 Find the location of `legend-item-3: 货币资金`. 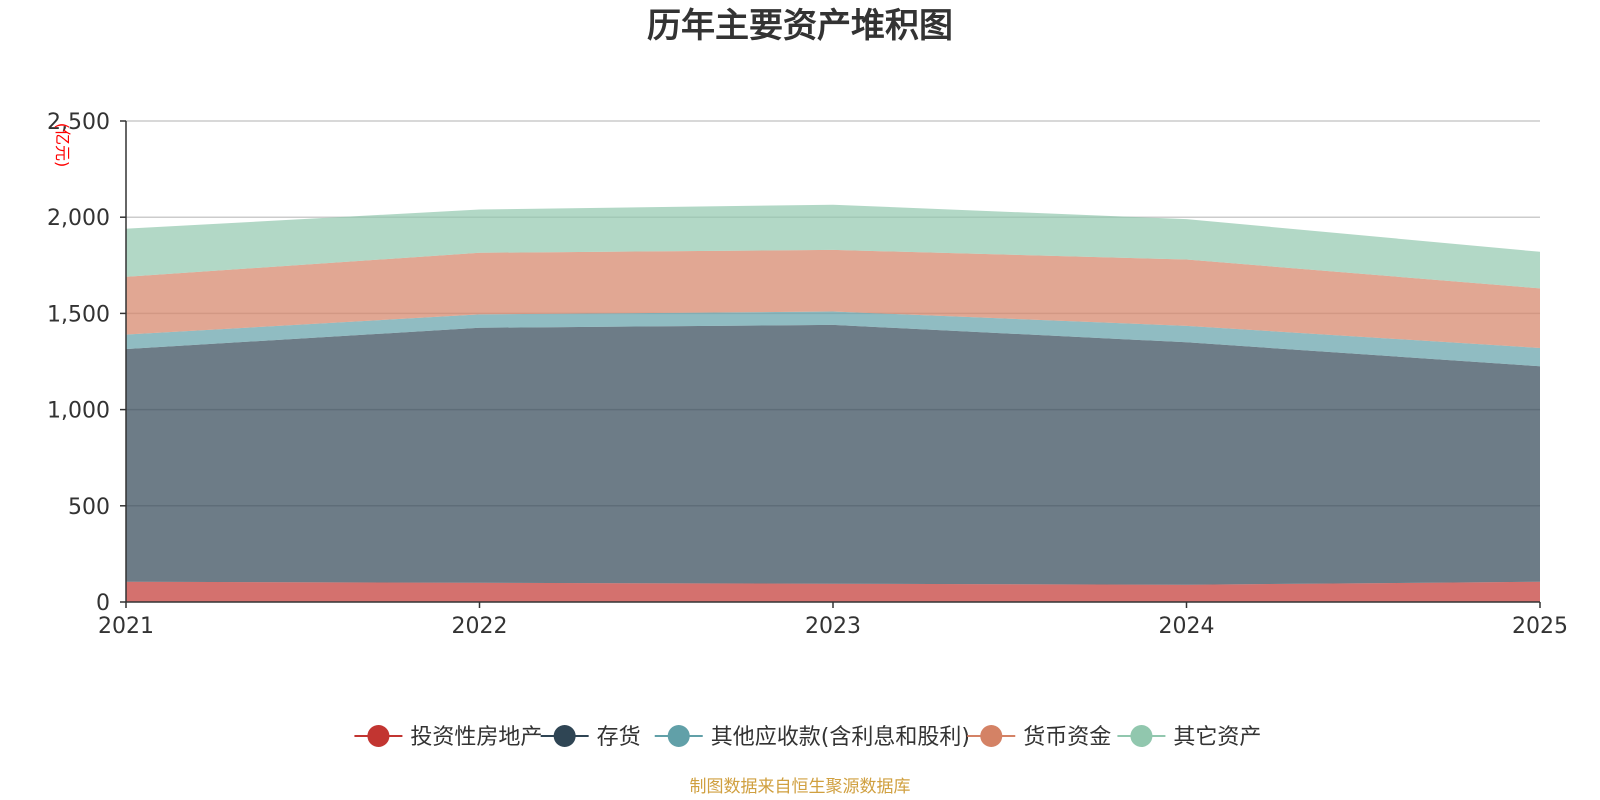

legend-item-3: 货币资金 is located at coordinates (1039, 737).